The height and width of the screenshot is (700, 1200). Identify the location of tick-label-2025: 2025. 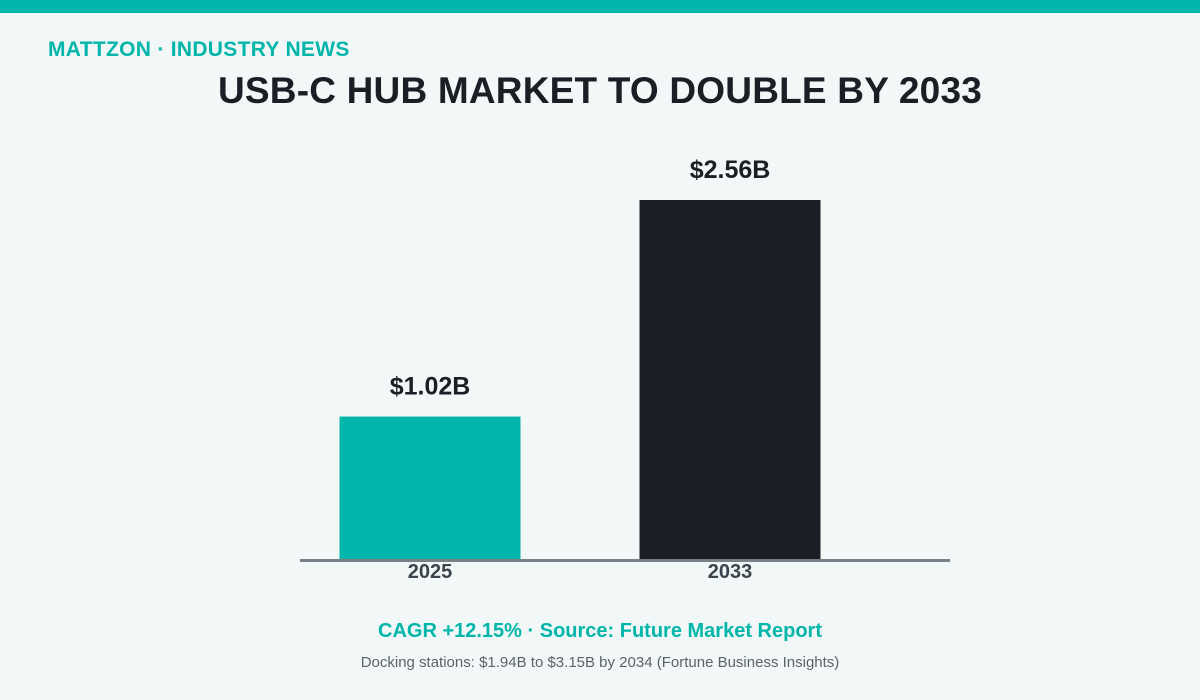
(430, 572).